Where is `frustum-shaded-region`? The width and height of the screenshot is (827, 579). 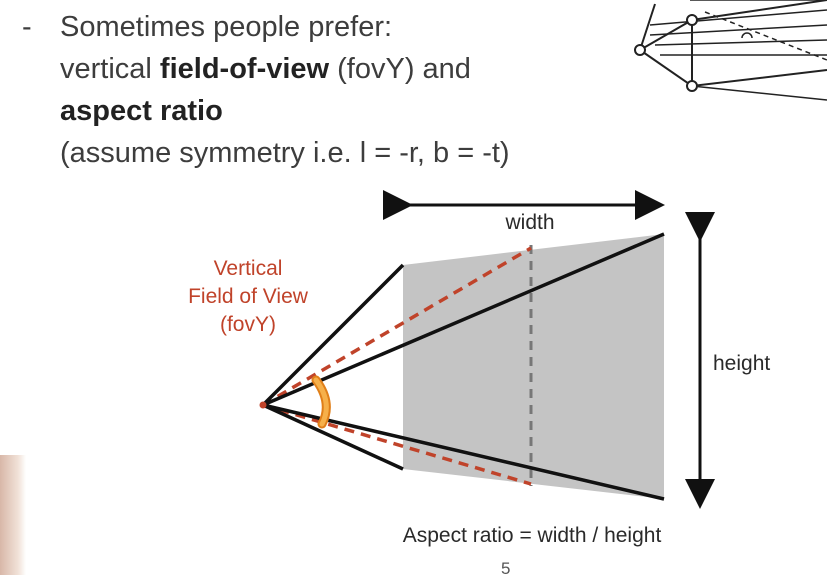 frustum-shaded-region is located at coordinates (533, 366).